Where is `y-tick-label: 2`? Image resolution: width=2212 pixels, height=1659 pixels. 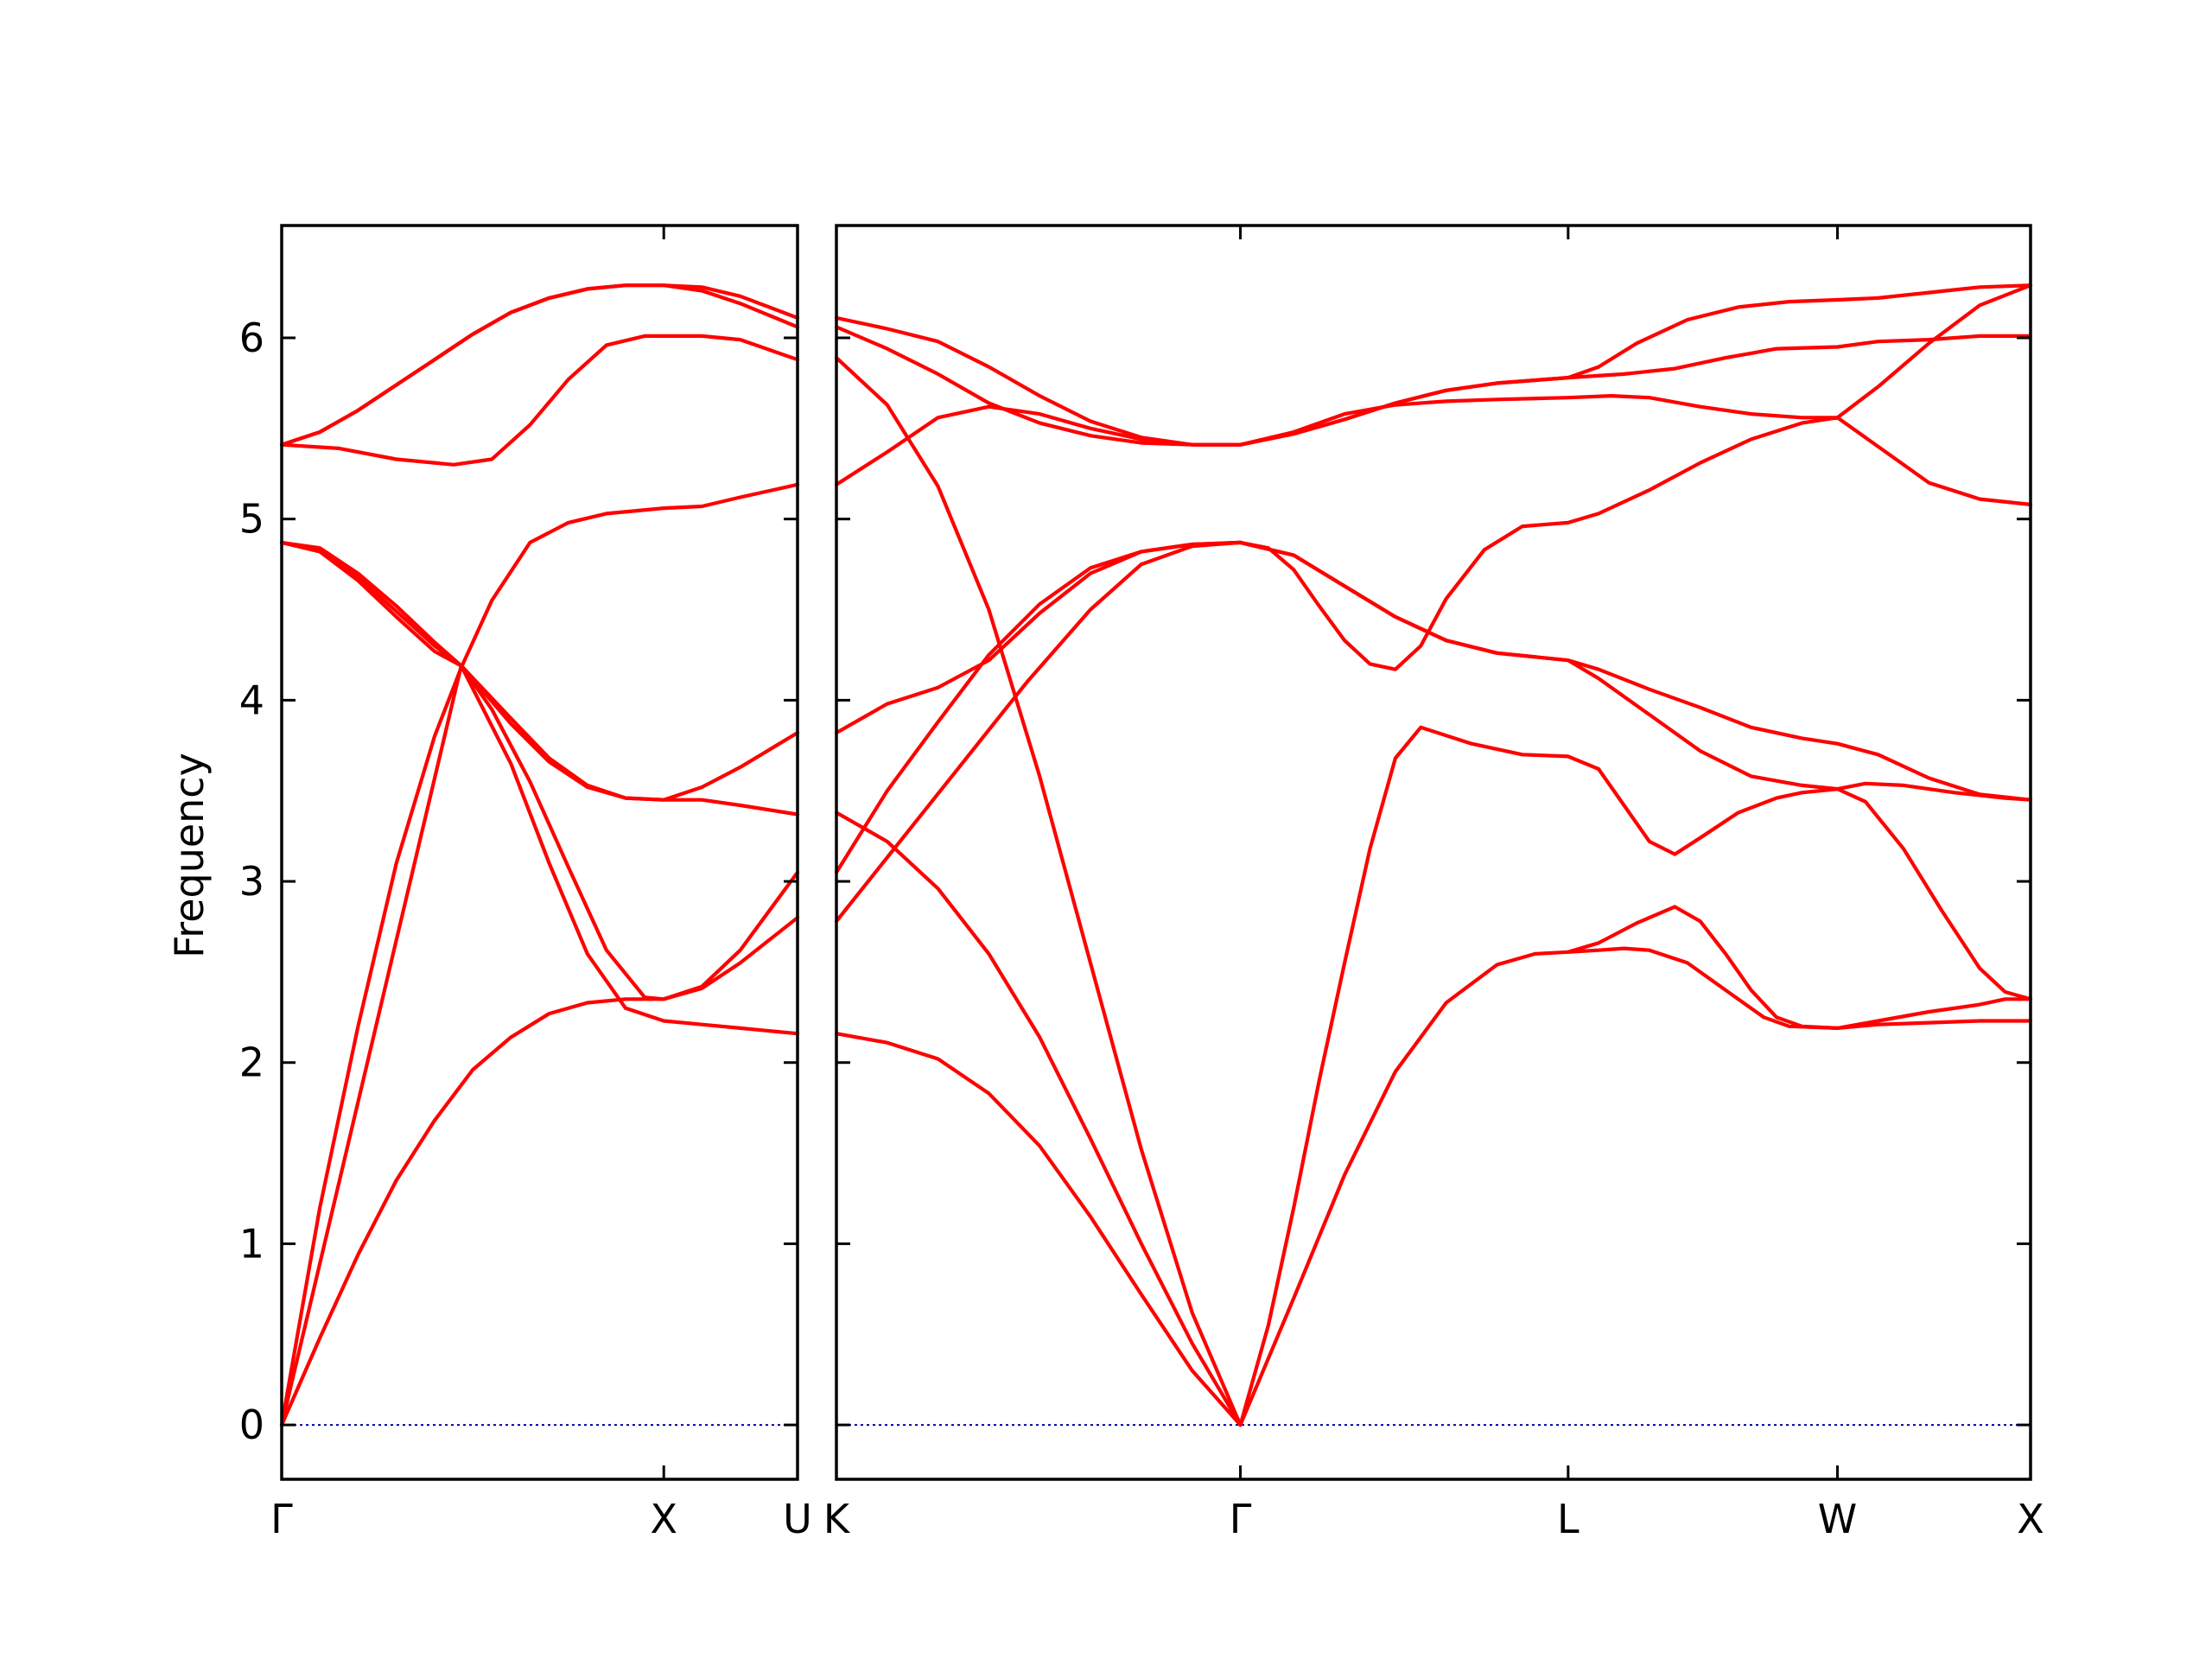 y-tick-label: 2 is located at coordinates (251, 1062).